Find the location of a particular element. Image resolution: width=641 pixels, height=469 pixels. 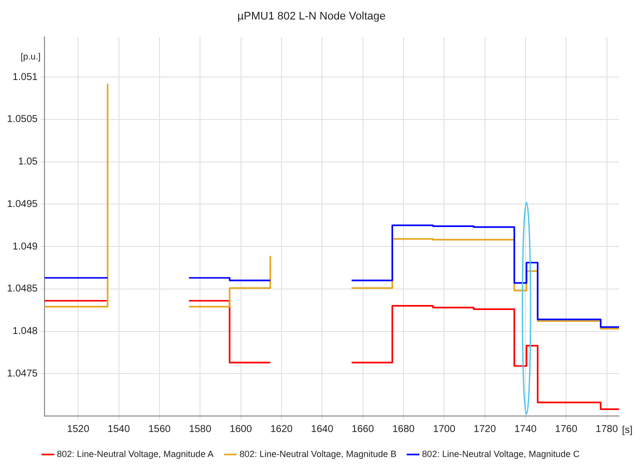

x-tick-label: 1620 is located at coordinates (282, 429).